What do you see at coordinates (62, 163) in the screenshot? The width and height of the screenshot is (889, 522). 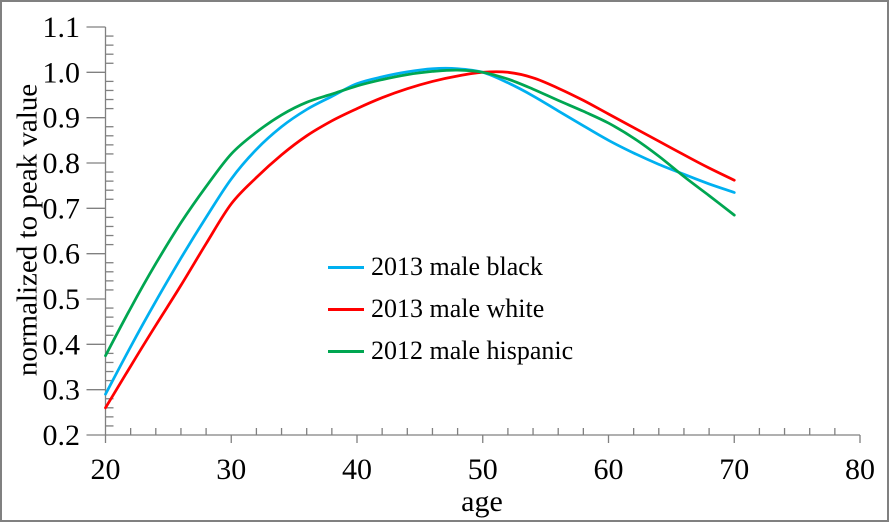 I see `y-tick-label: 0.8` at bounding box center [62, 163].